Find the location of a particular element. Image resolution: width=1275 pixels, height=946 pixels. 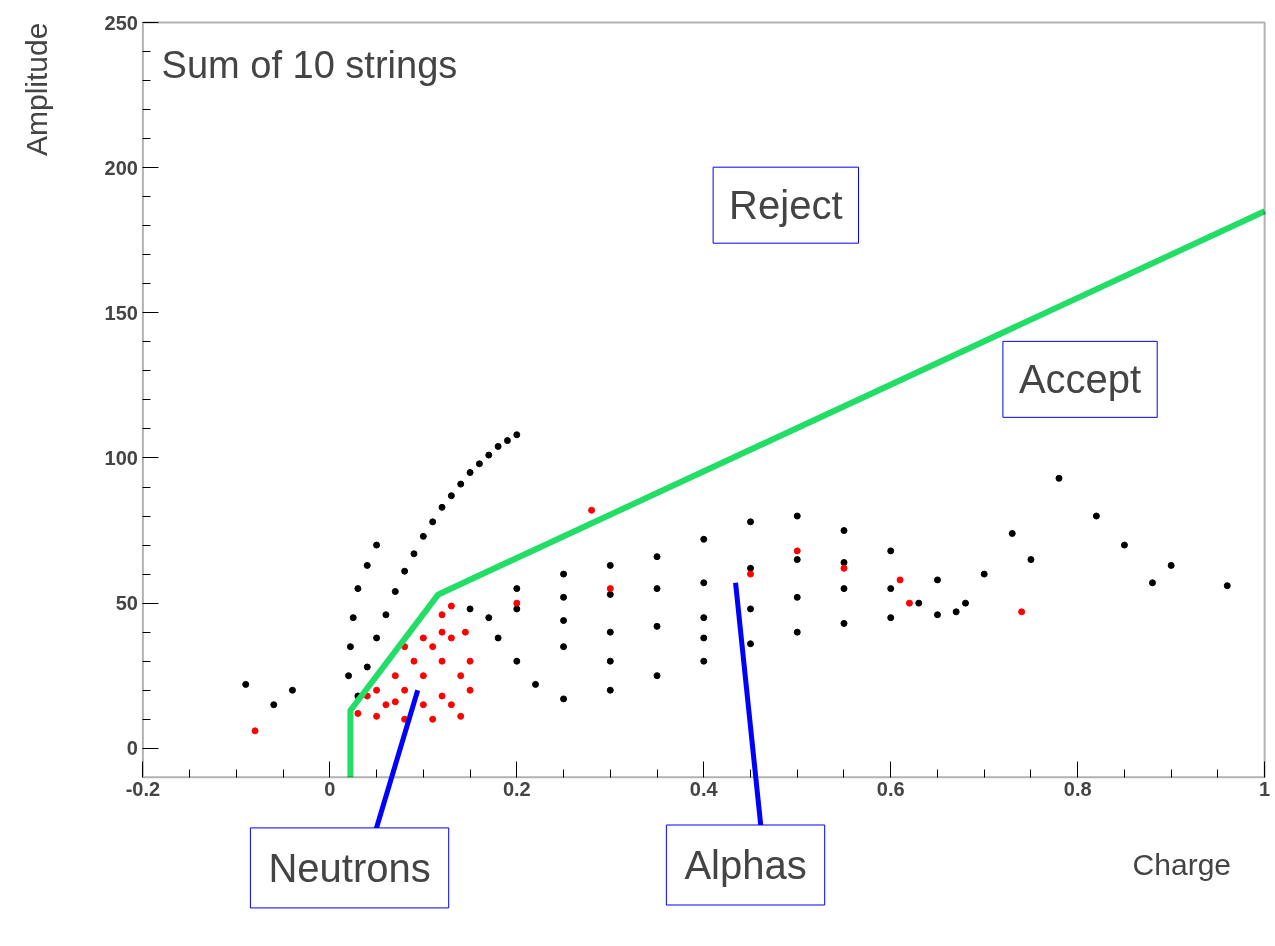

y-tick-label: 250 is located at coordinates (121, 22).